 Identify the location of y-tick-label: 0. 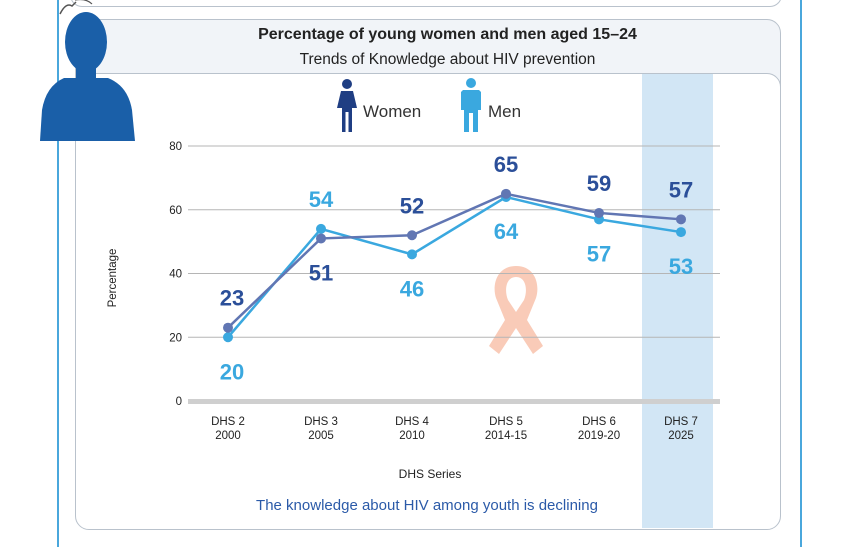
(179, 402).